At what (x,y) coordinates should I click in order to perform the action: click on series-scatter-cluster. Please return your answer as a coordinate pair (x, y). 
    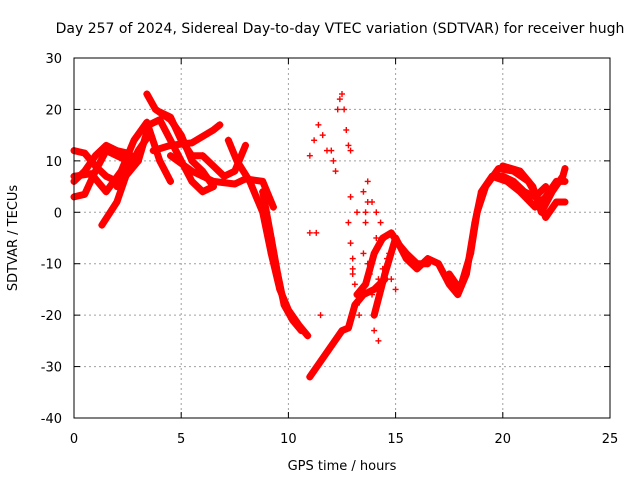
    Looking at the image, I should click on (352, 268).